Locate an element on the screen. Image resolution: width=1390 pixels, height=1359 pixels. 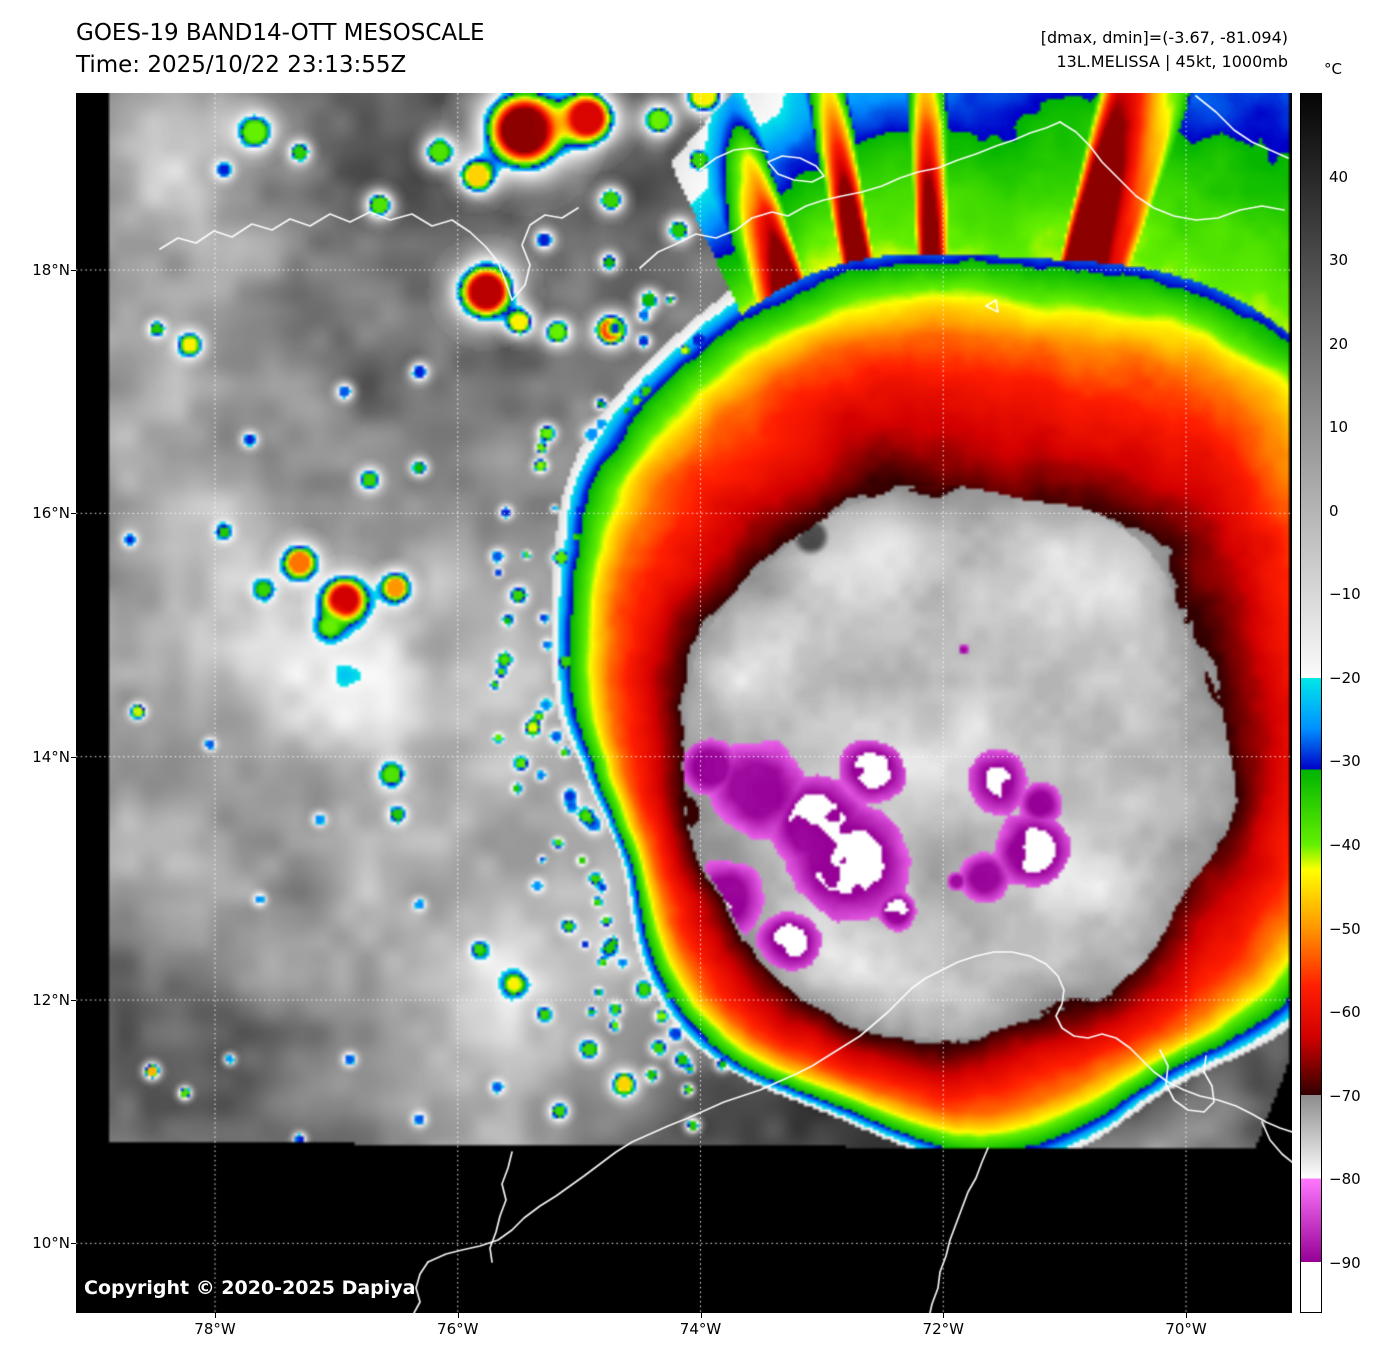
lat-tick-label: 16°N is located at coordinates (51, 513).